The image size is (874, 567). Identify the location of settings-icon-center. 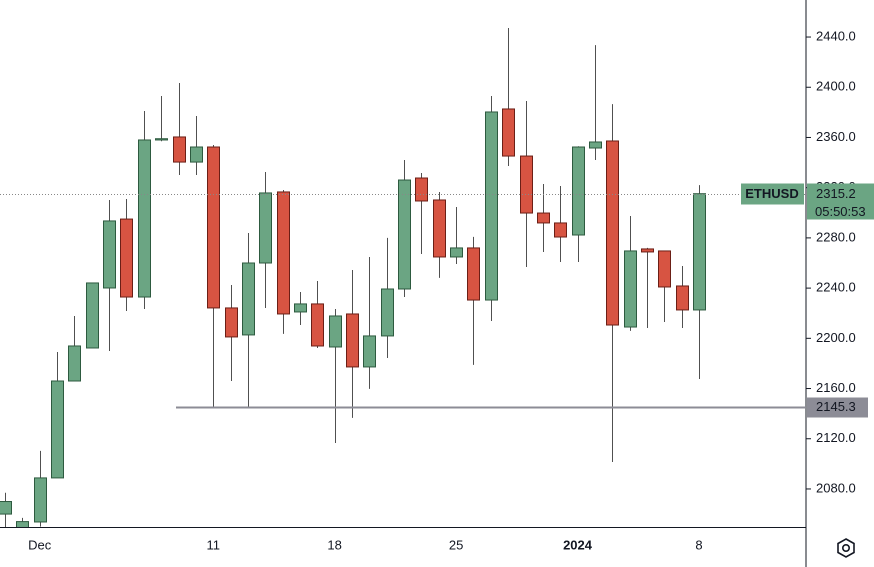
(846, 548).